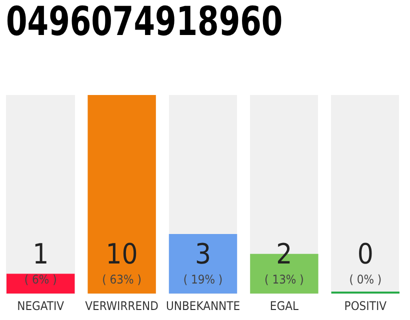 This screenshot has width=410, height=320. What do you see at coordinates (284, 305) in the screenshot?
I see `x-tick-label: EGAL` at bounding box center [284, 305].